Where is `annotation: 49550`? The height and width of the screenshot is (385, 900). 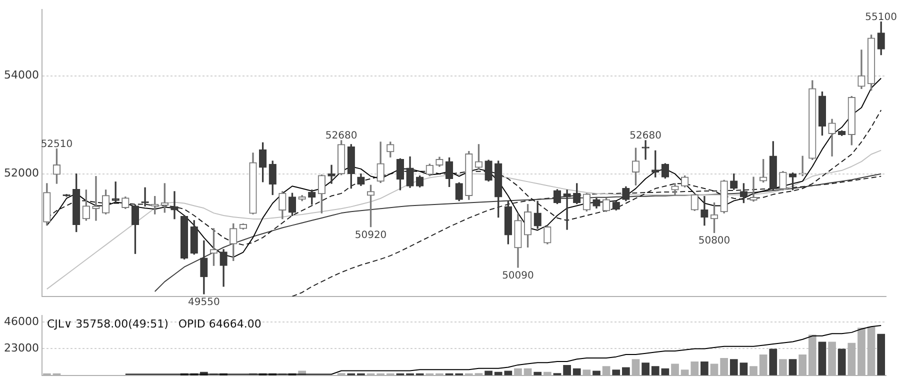
annotation: 49550 is located at coordinates (204, 302).